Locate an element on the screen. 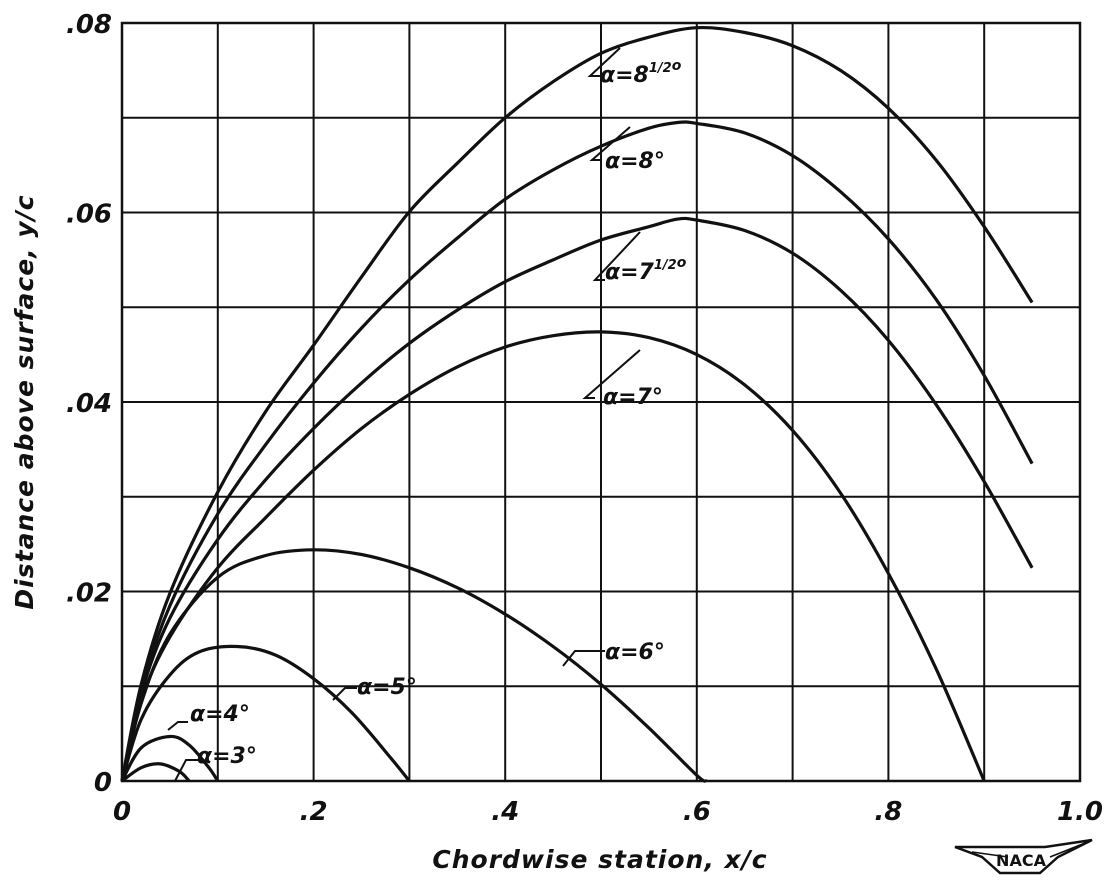 The width and height of the screenshot is (1111, 883). y-tick-label: .04 is located at coordinates (89, 404).